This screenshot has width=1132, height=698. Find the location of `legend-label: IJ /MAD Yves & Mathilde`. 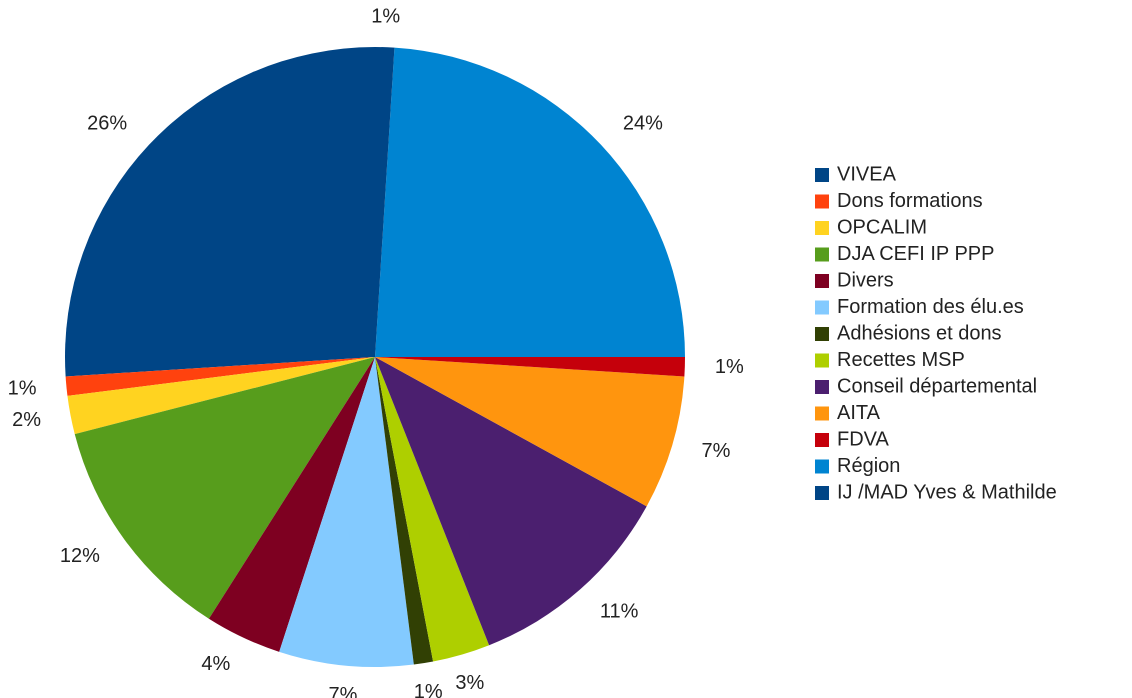

legend-label: IJ /MAD Yves & Mathilde is located at coordinates (947, 492).